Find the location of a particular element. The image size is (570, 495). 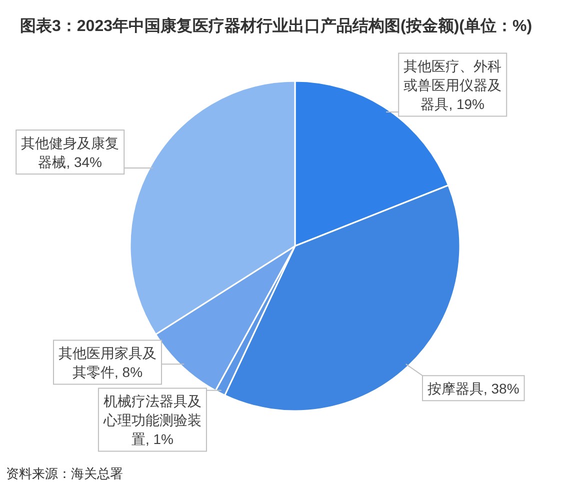

slice-label: 机械疗法器具及心理功能测验装置, 1% is located at coordinates (152, 420).